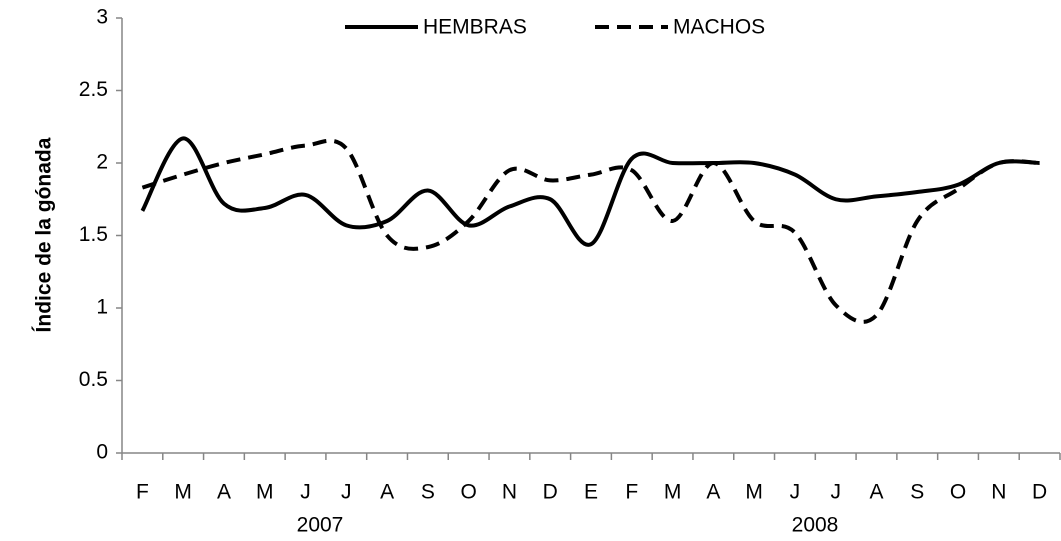 The image size is (1061, 541). Describe the element at coordinates (93, 379) in the screenshot. I see `y-tick-label: 0.5` at that location.